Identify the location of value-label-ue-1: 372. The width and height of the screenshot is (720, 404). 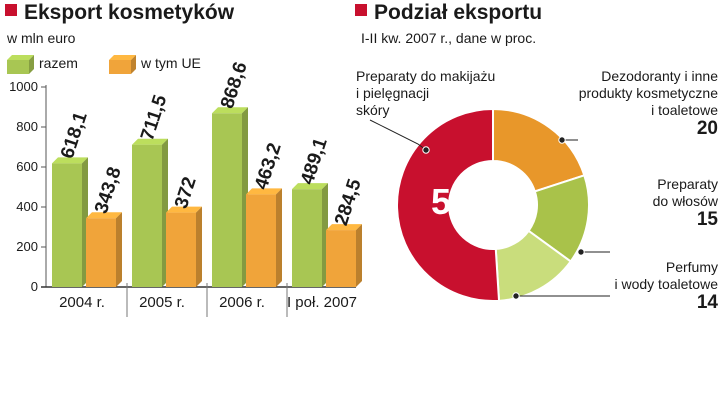
(186, 192).